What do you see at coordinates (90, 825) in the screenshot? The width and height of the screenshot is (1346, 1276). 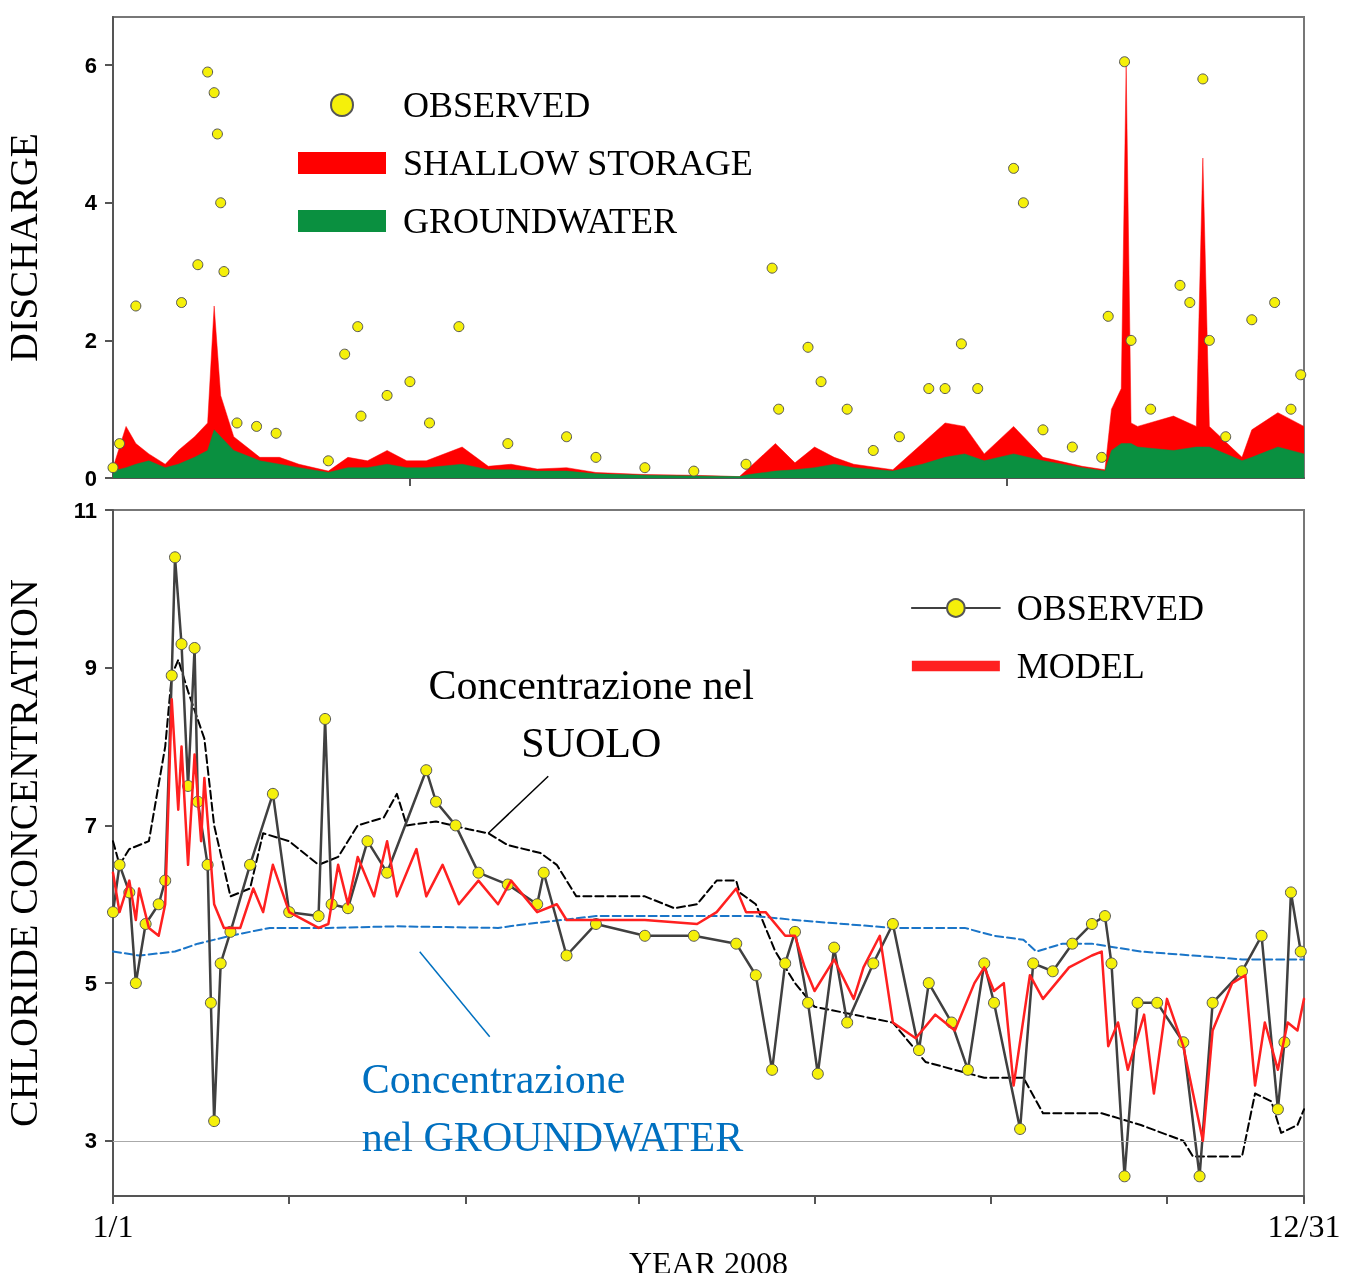 I see `y-tick-label: 7` at bounding box center [90, 825].